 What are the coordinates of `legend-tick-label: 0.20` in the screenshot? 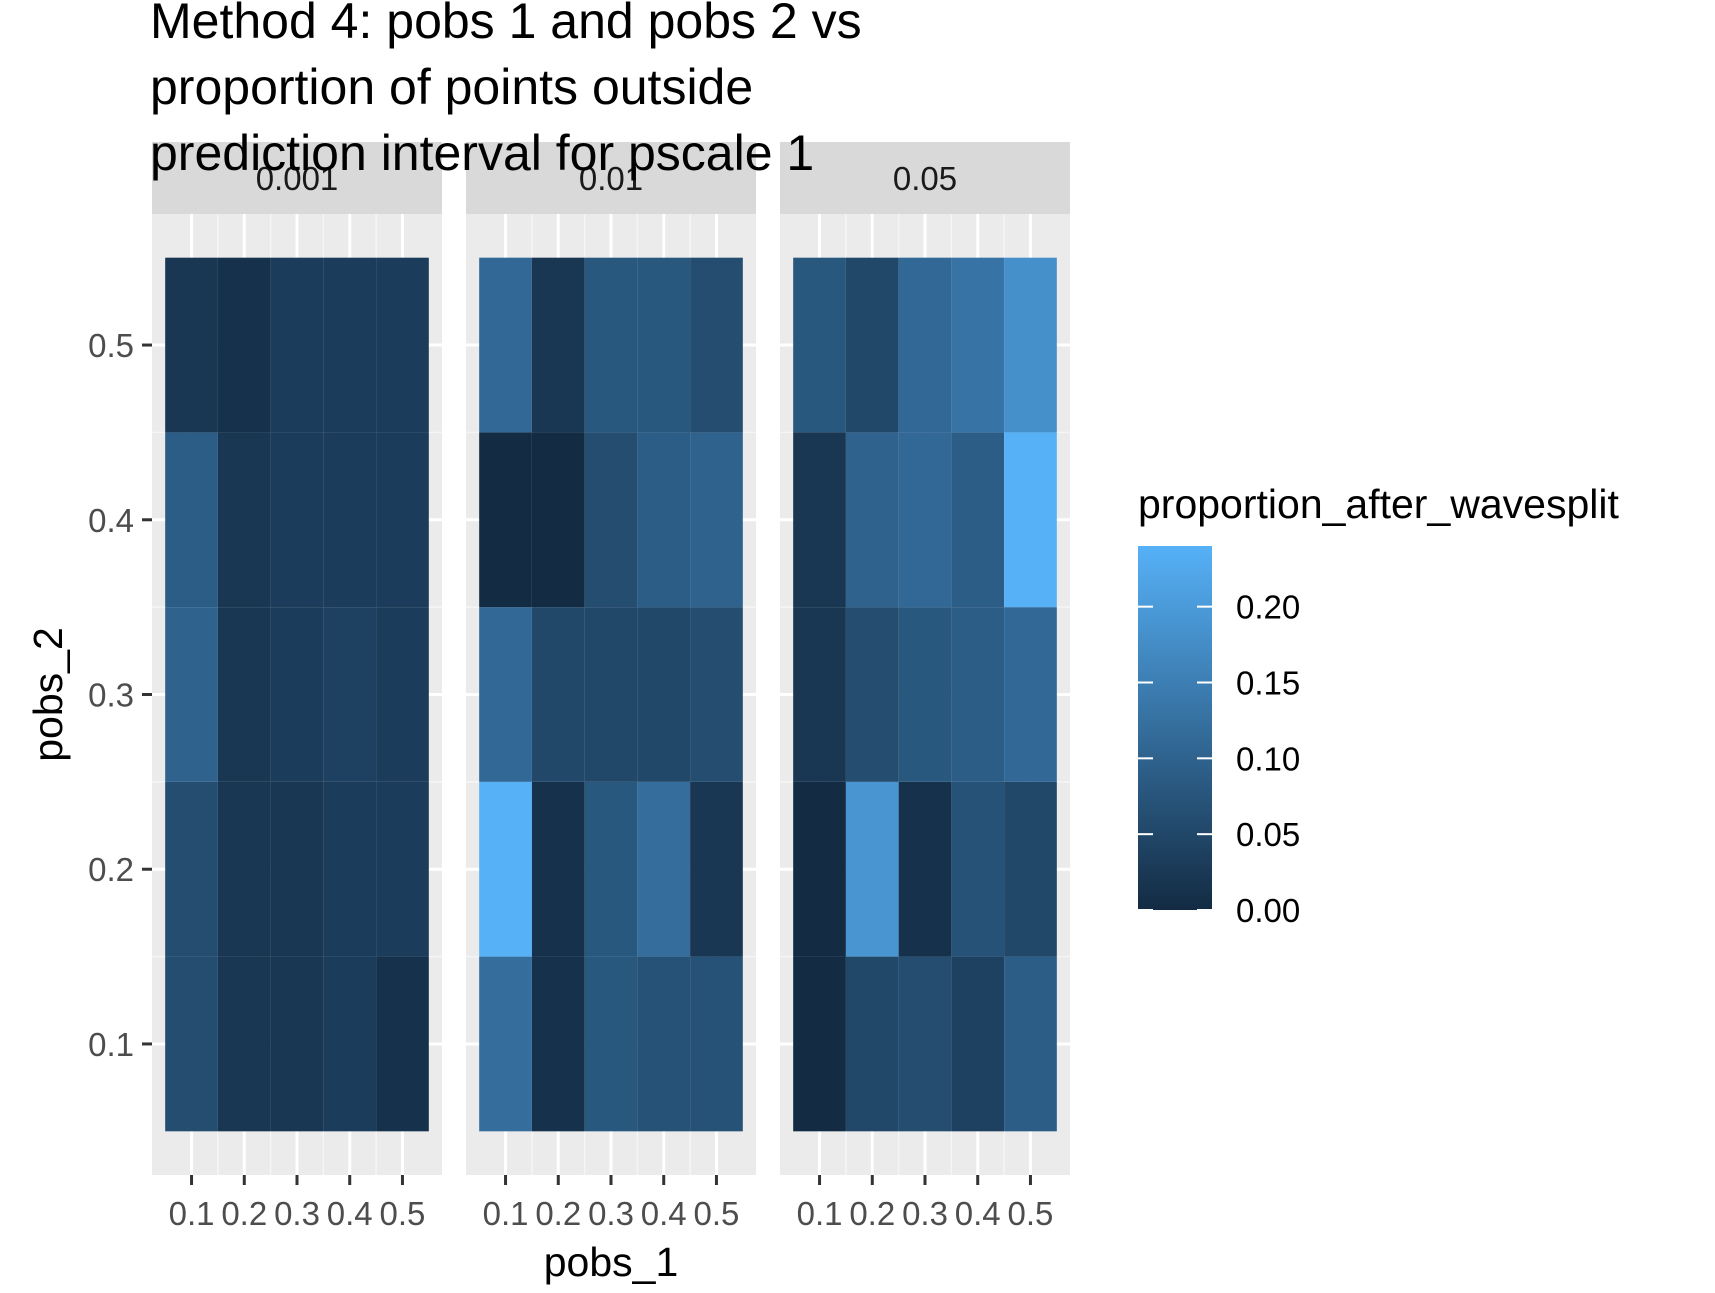 It's located at (1268, 607).